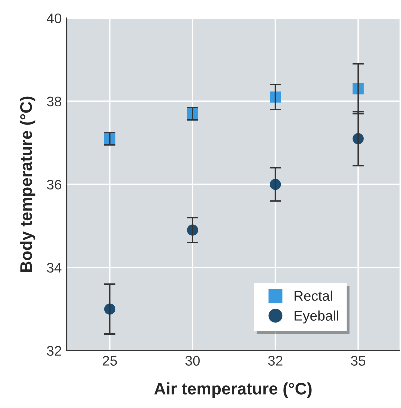 The height and width of the screenshot is (408, 401). What do you see at coordinates (233, 390) in the screenshot?
I see `x-axis-title: Air temperature (°C)` at bounding box center [233, 390].